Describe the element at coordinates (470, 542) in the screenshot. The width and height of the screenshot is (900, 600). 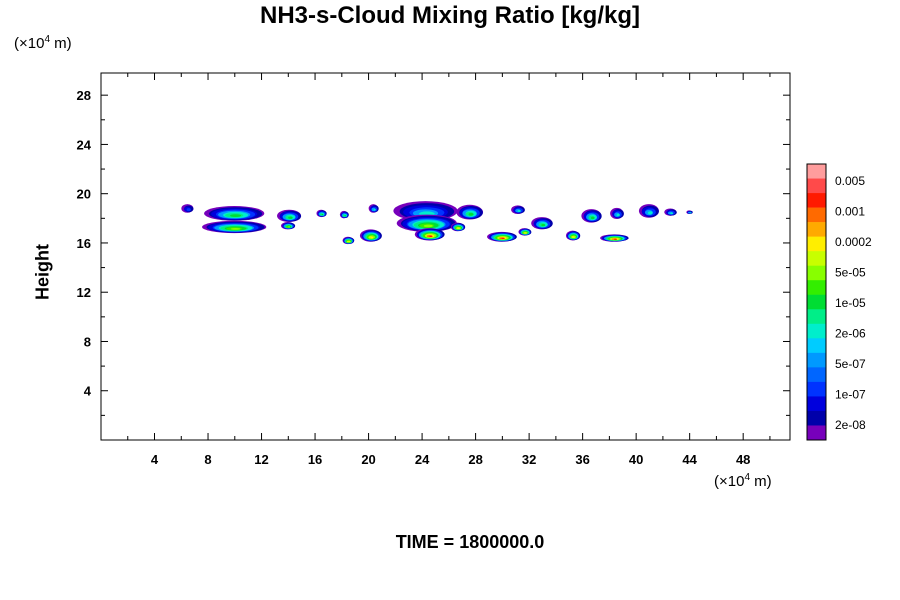
I see `time-label: TIME = 1800000.0` at that location.